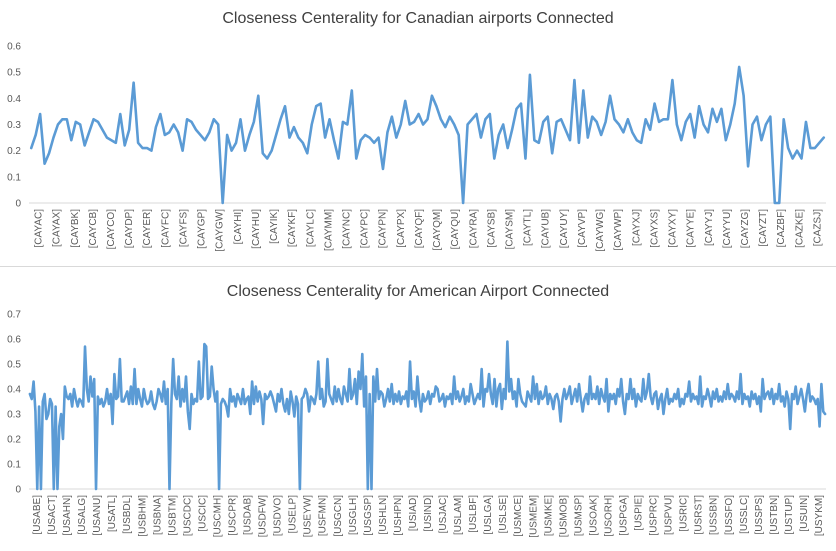 The image size is (836, 551). I want to click on x-tick-label: [USBNA], so click(157, 515).